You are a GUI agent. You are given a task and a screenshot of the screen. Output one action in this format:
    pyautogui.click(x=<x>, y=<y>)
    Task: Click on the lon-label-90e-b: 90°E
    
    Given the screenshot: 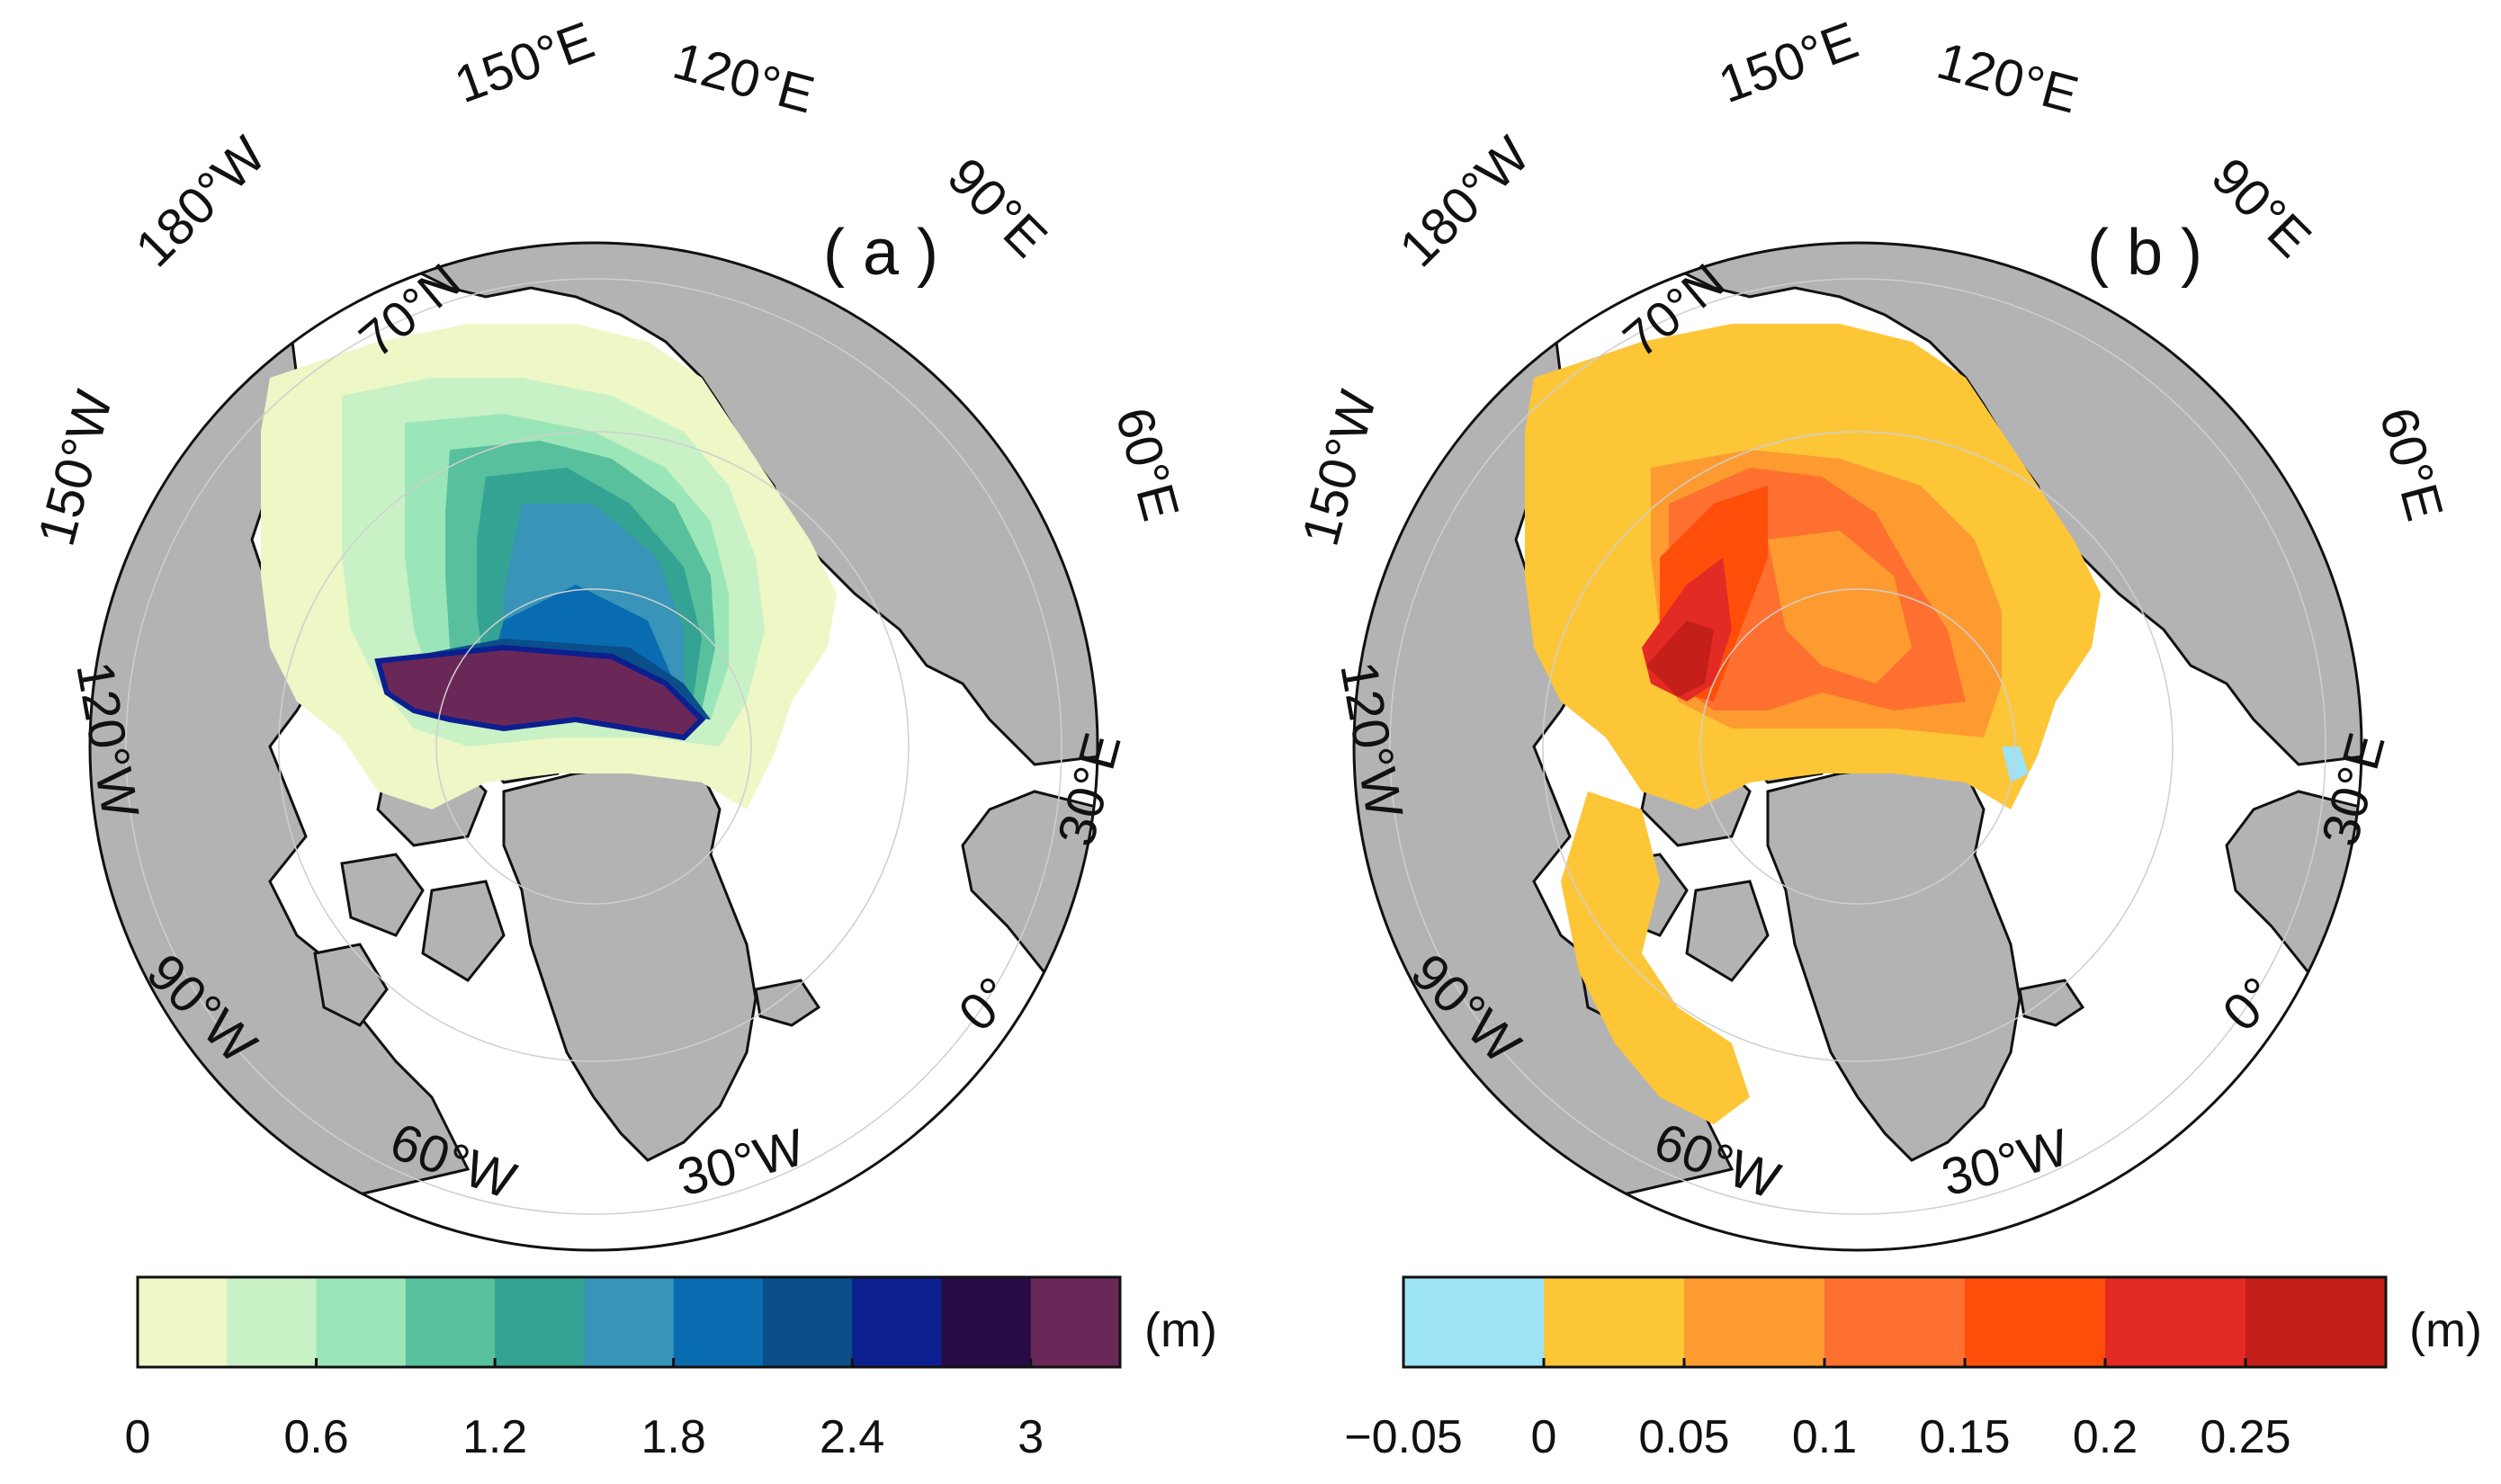 What is the action you would take?
    pyautogui.click(x=2262, y=207)
    